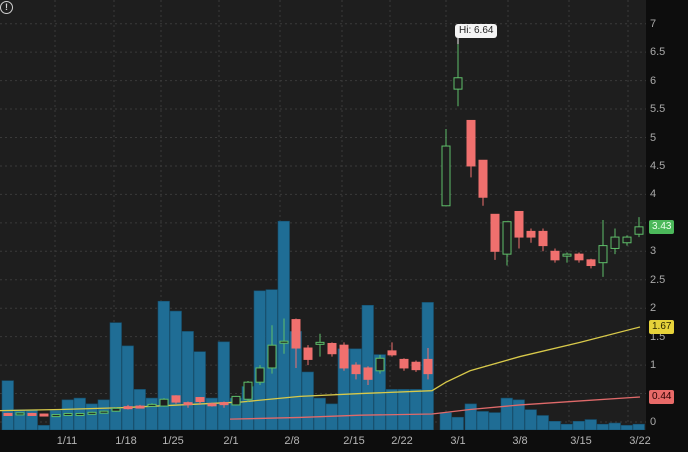  I want to click on y-tick-label: 2.5, so click(658, 279).